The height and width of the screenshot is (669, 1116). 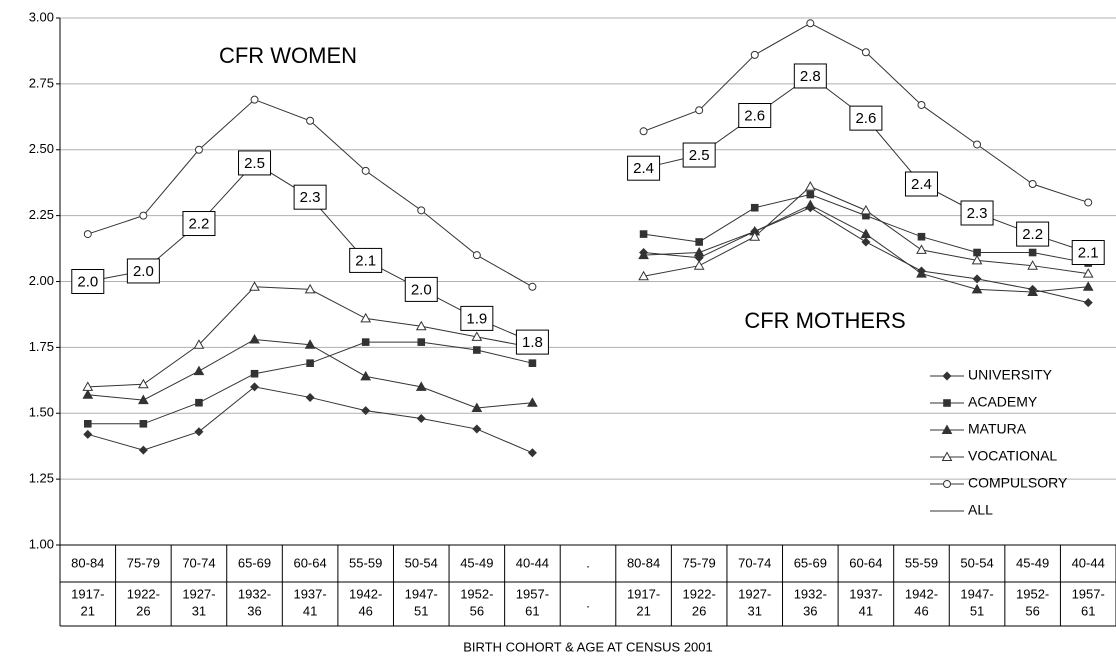 I want to click on cohort-label: 1937-, so click(x=865, y=593).